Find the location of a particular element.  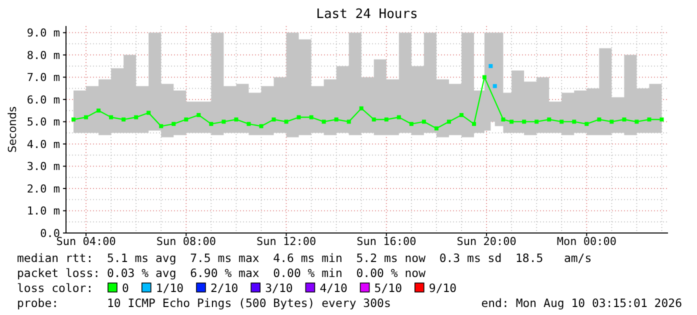

y-tick-label: 2.0 m is located at coordinates (43, 189).